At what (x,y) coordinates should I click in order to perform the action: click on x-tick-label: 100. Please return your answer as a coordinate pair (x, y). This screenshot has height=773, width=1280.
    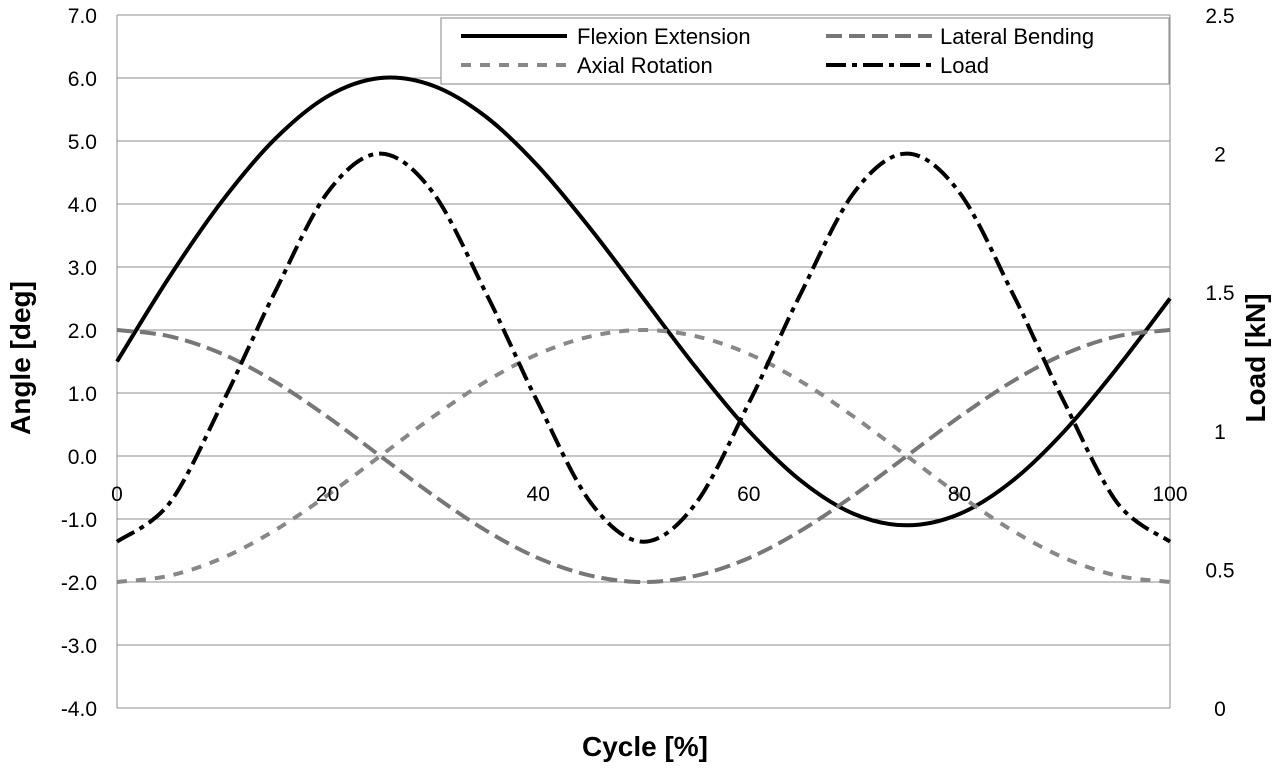
    Looking at the image, I should click on (1169, 494).